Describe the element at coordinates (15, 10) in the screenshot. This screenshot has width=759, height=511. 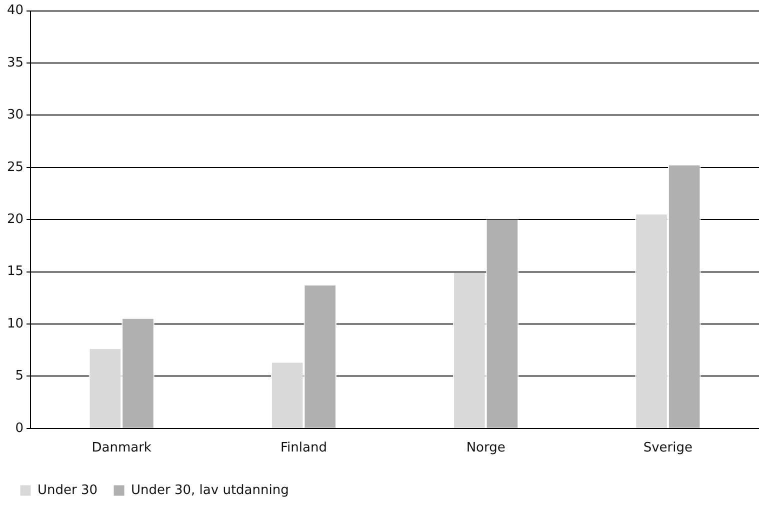
I see `y-tick-label: 40` at that location.